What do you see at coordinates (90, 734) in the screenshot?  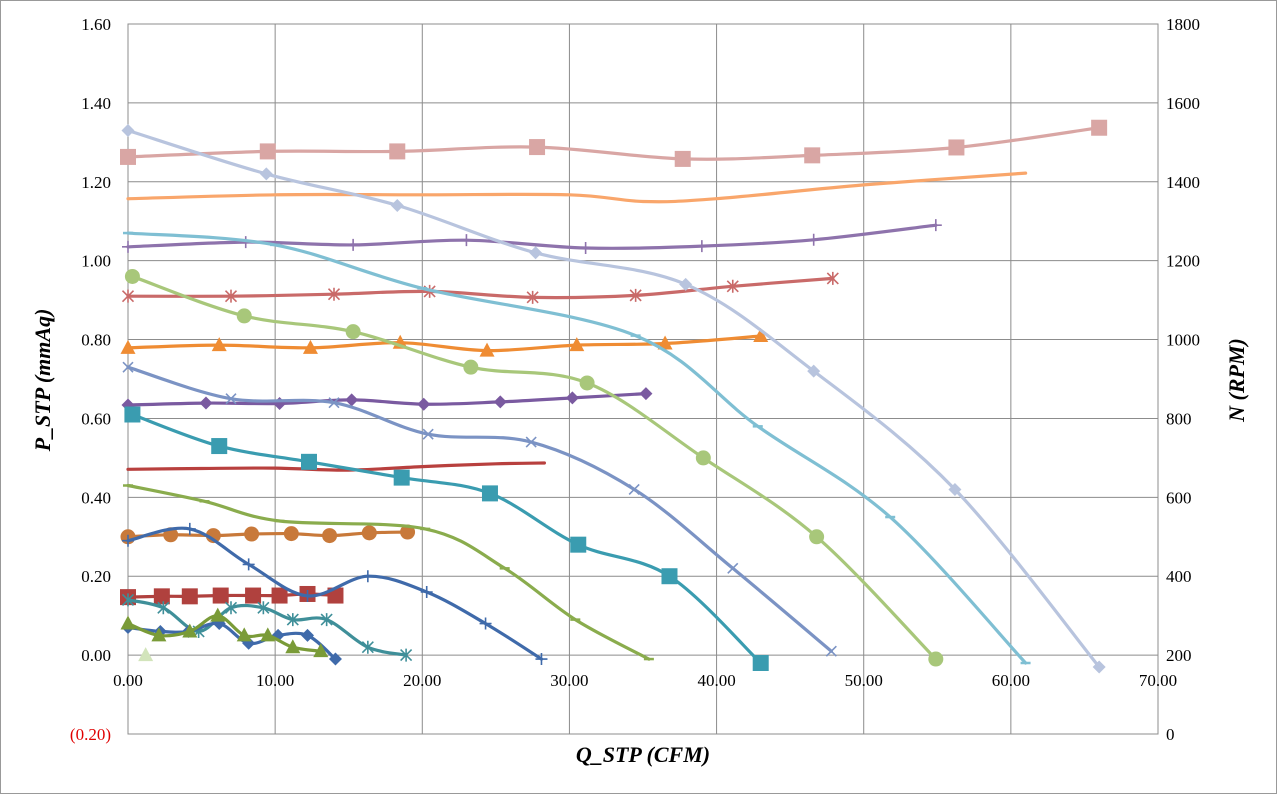 I see `y-tick-label: (0.20)` at bounding box center [90, 734].